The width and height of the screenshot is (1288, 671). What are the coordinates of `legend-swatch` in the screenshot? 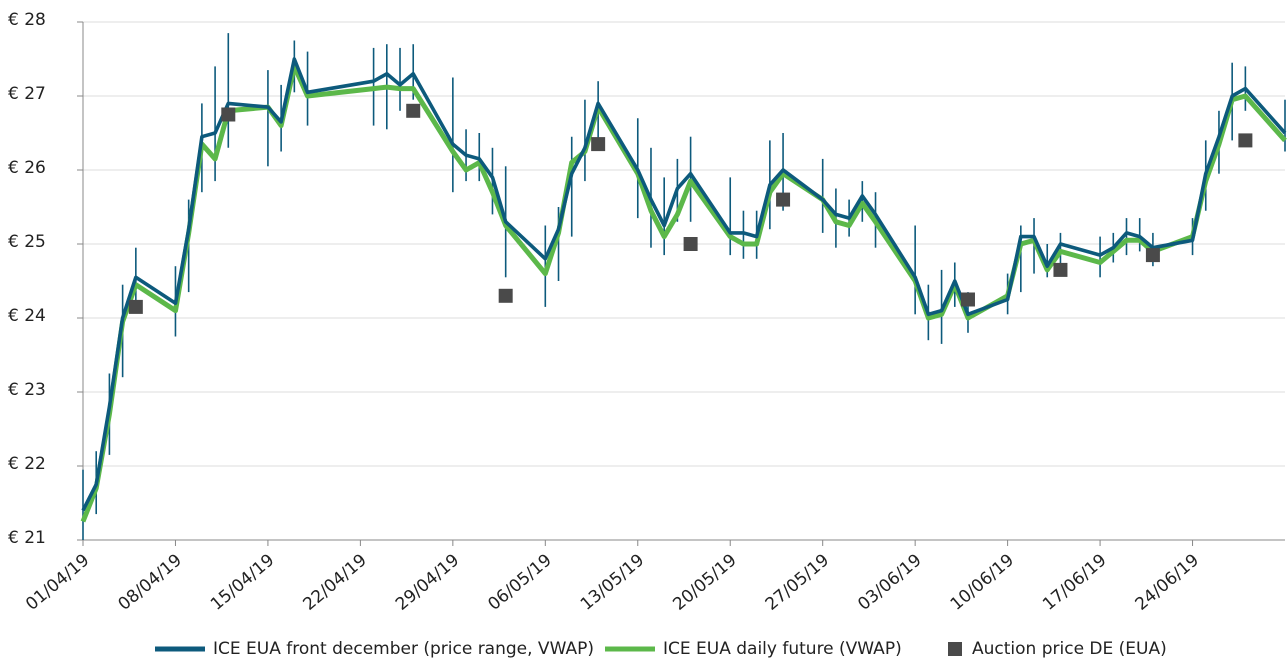 It's located at (955, 649).